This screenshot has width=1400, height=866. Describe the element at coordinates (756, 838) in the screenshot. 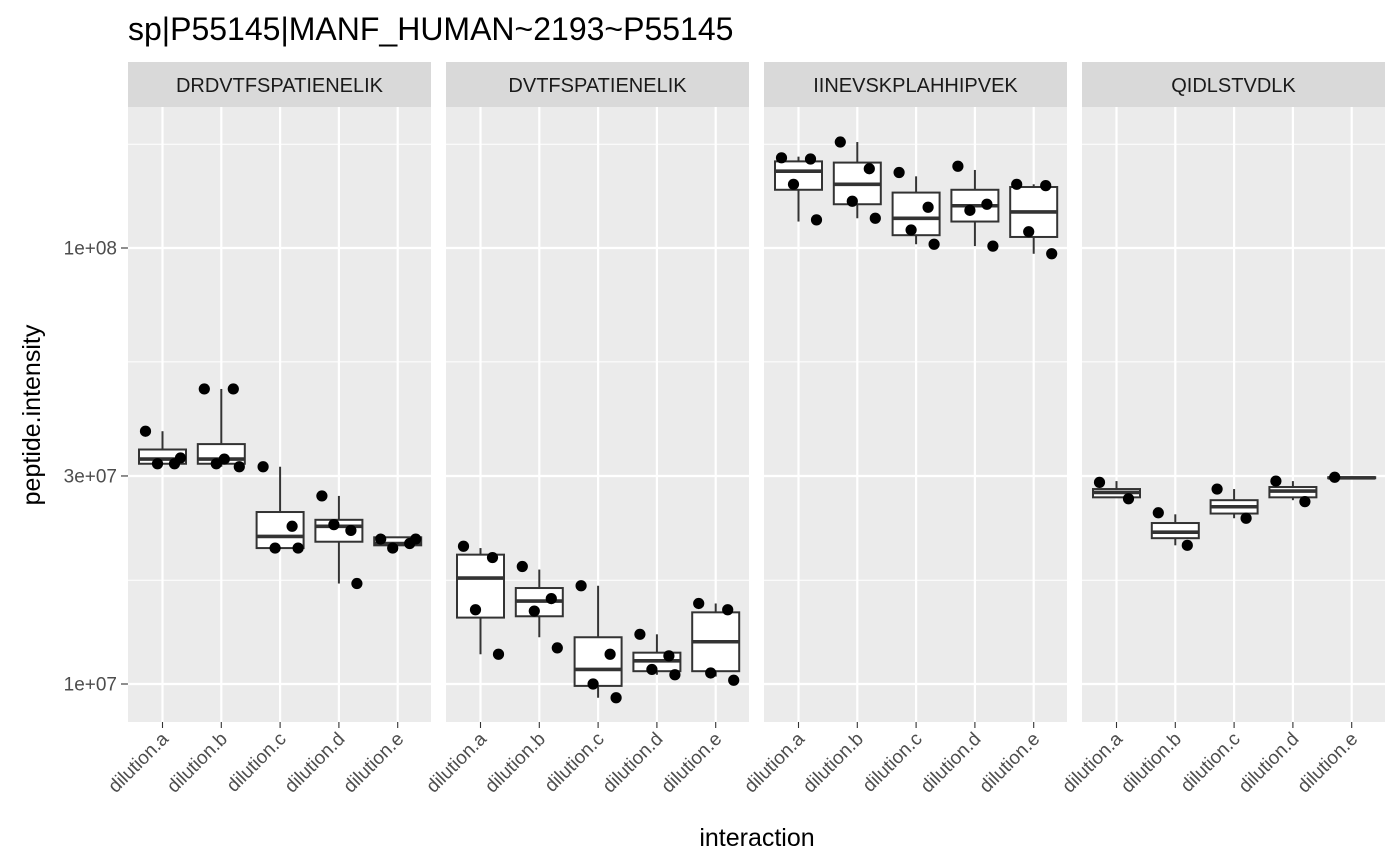

I see `x-axis-title: interaction` at that location.